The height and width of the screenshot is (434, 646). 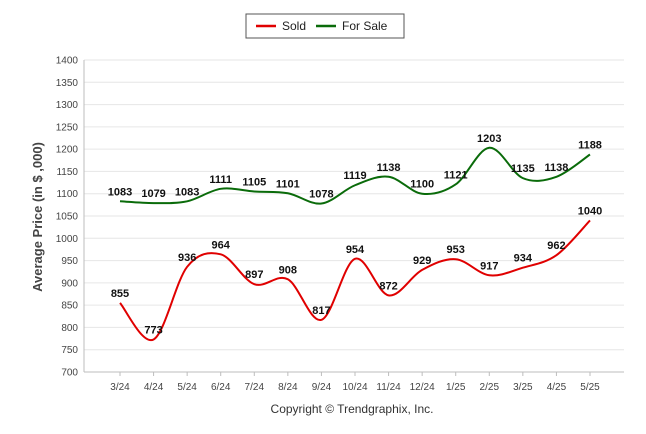 What do you see at coordinates (422, 387) in the screenshot?
I see `x-tick-label: 12/24` at bounding box center [422, 387].